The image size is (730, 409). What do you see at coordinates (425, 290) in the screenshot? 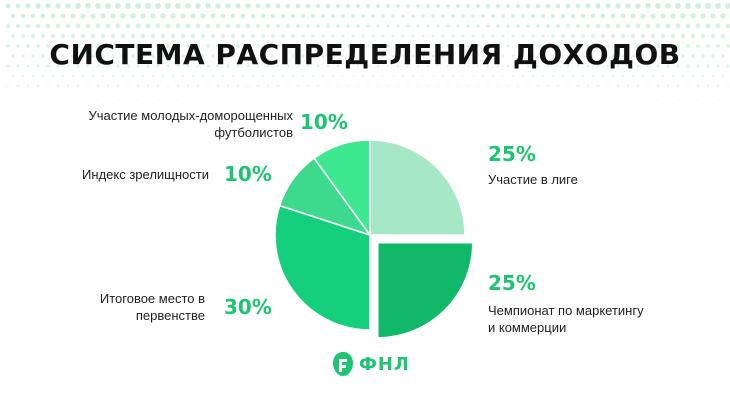
I see `pie-slice-marketing` at bounding box center [425, 290].